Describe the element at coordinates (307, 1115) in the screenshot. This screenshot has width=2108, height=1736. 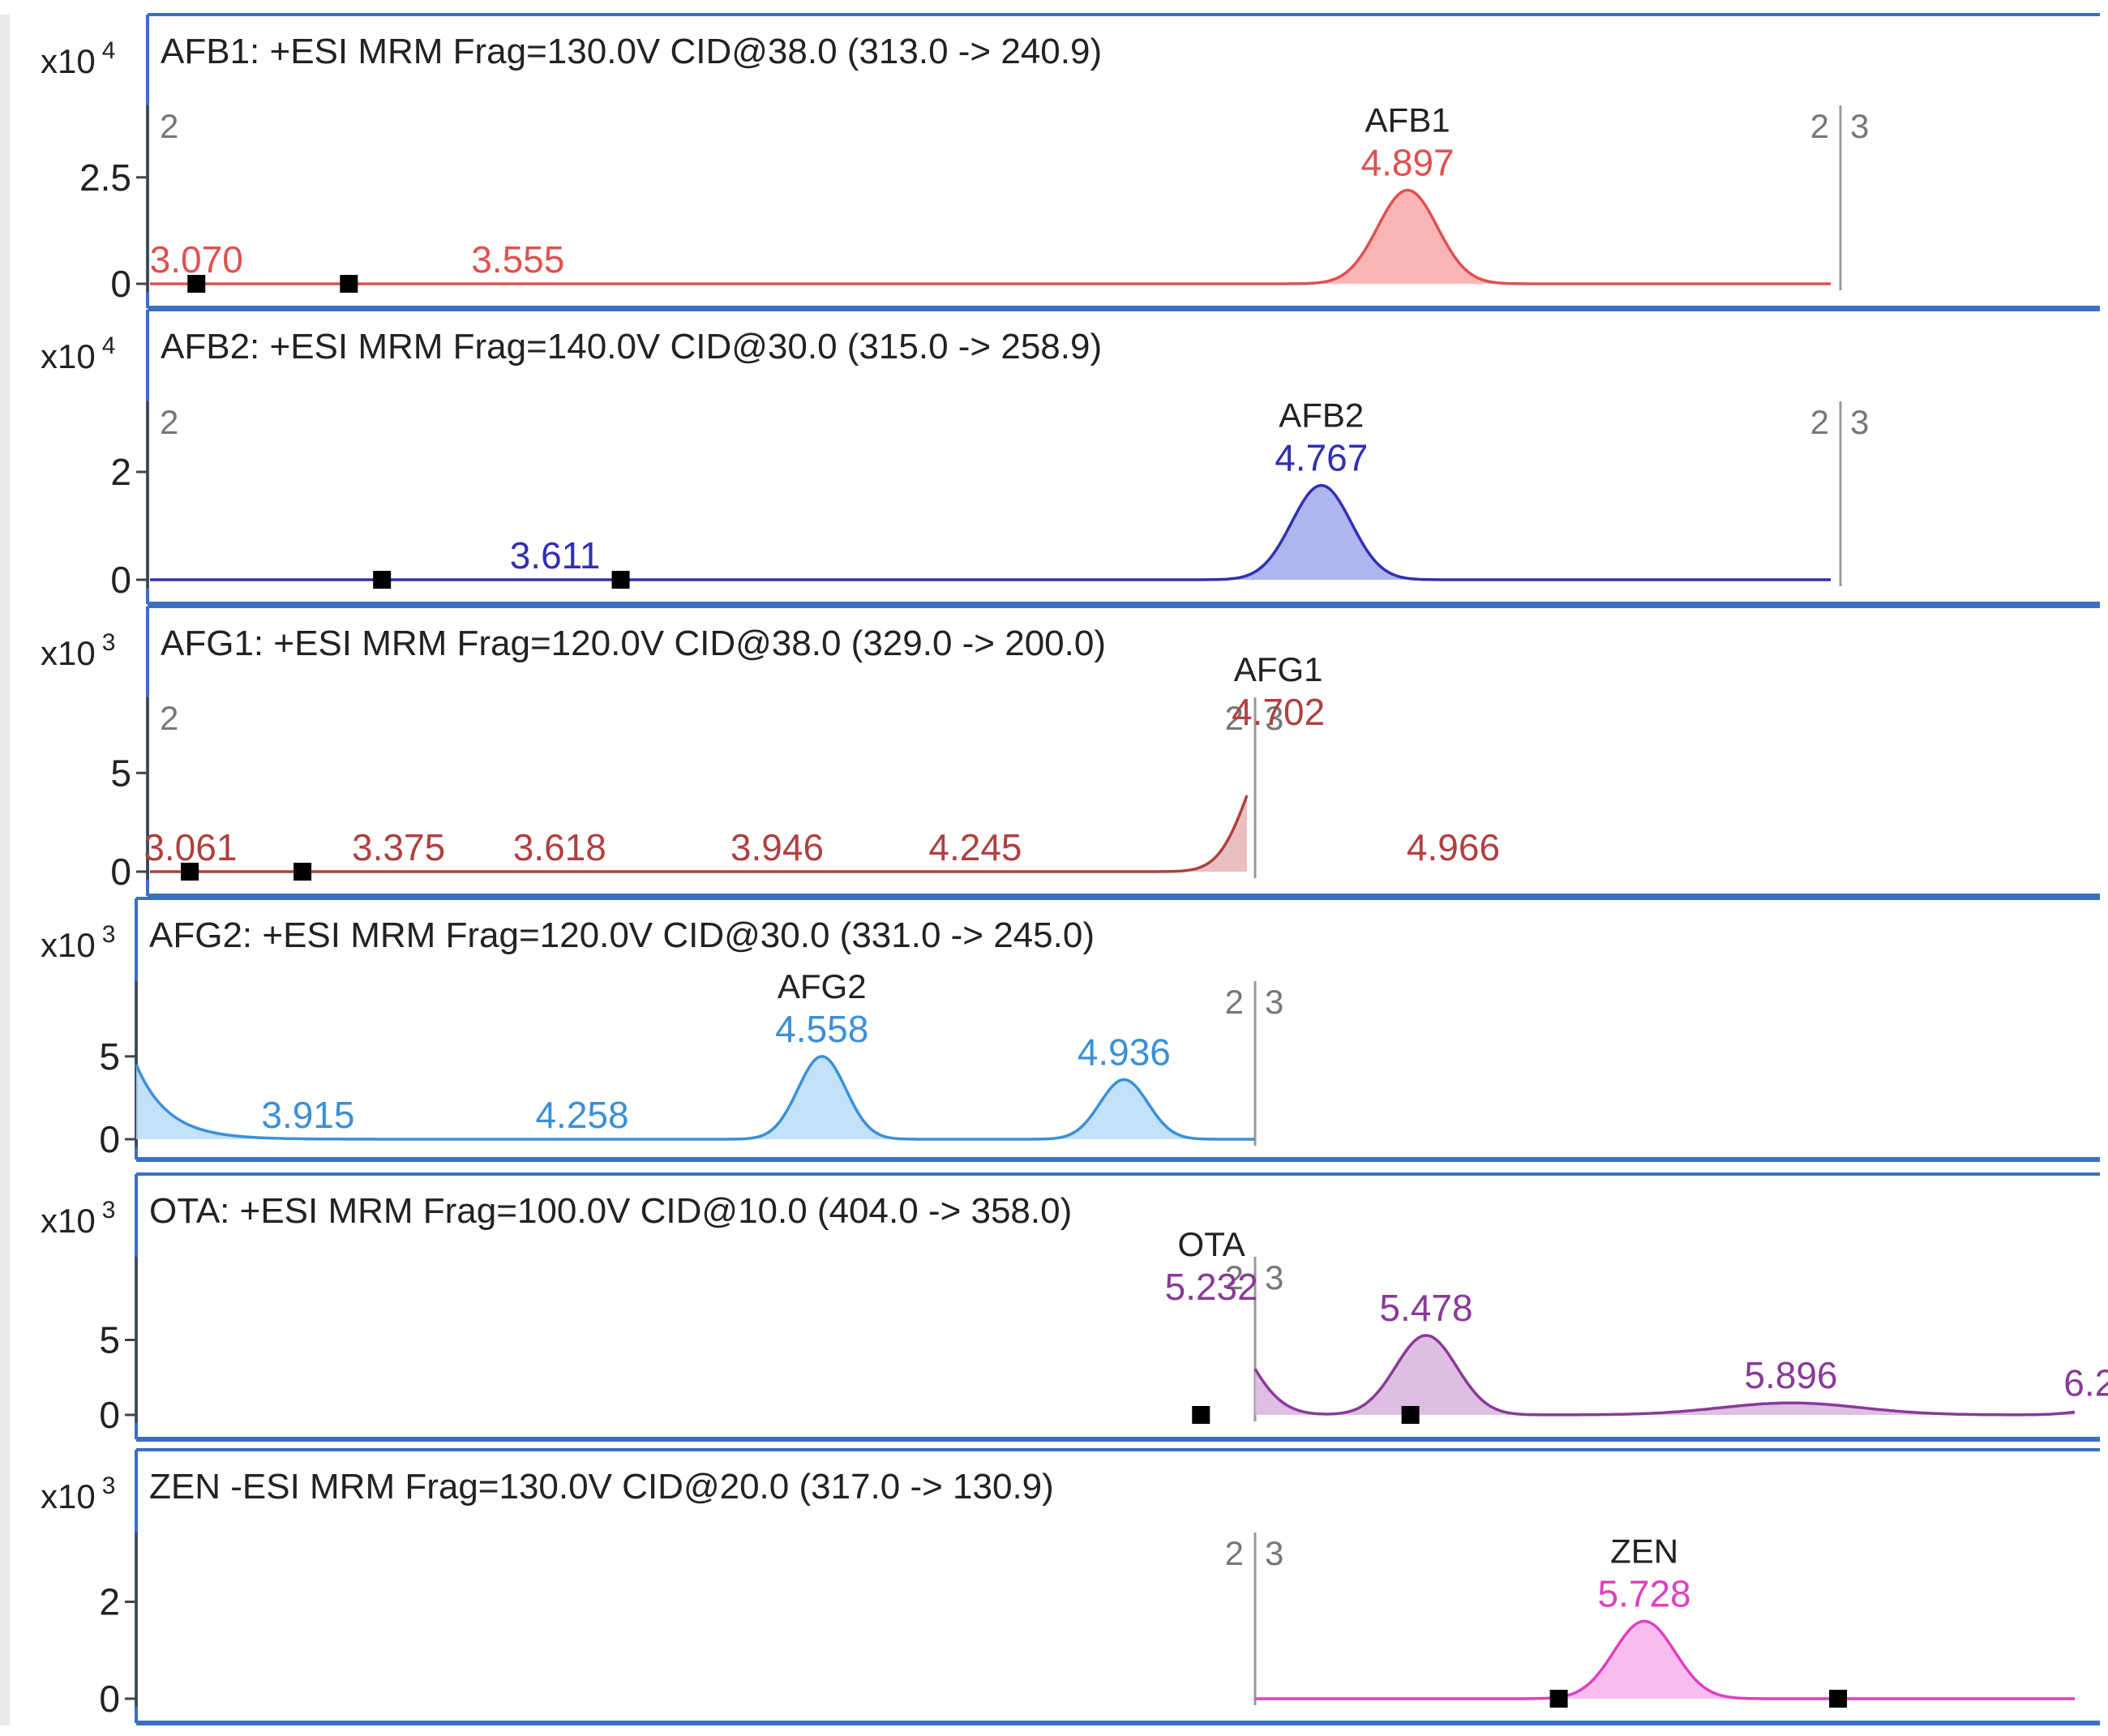
I see `peak-rt-label: 3.915` at that location.